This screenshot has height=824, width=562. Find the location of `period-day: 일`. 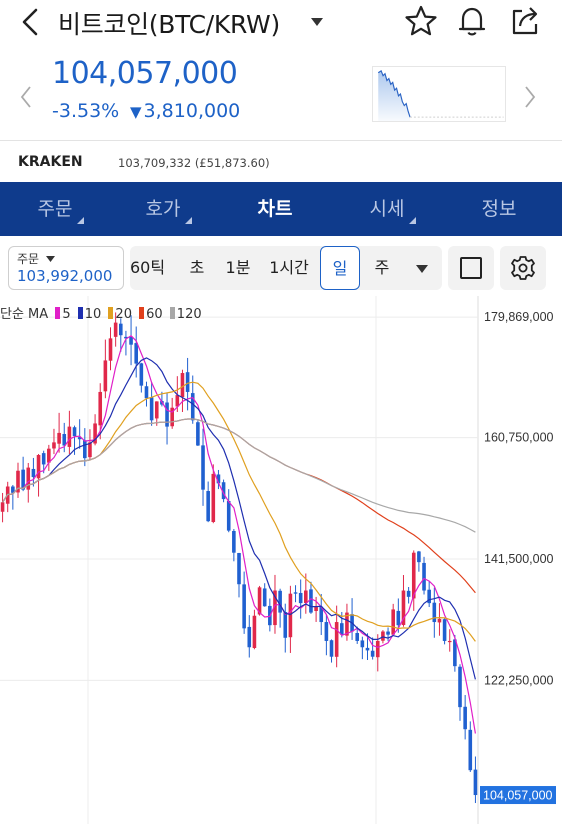

period-day: 일 is located at coordinates (340, 268).